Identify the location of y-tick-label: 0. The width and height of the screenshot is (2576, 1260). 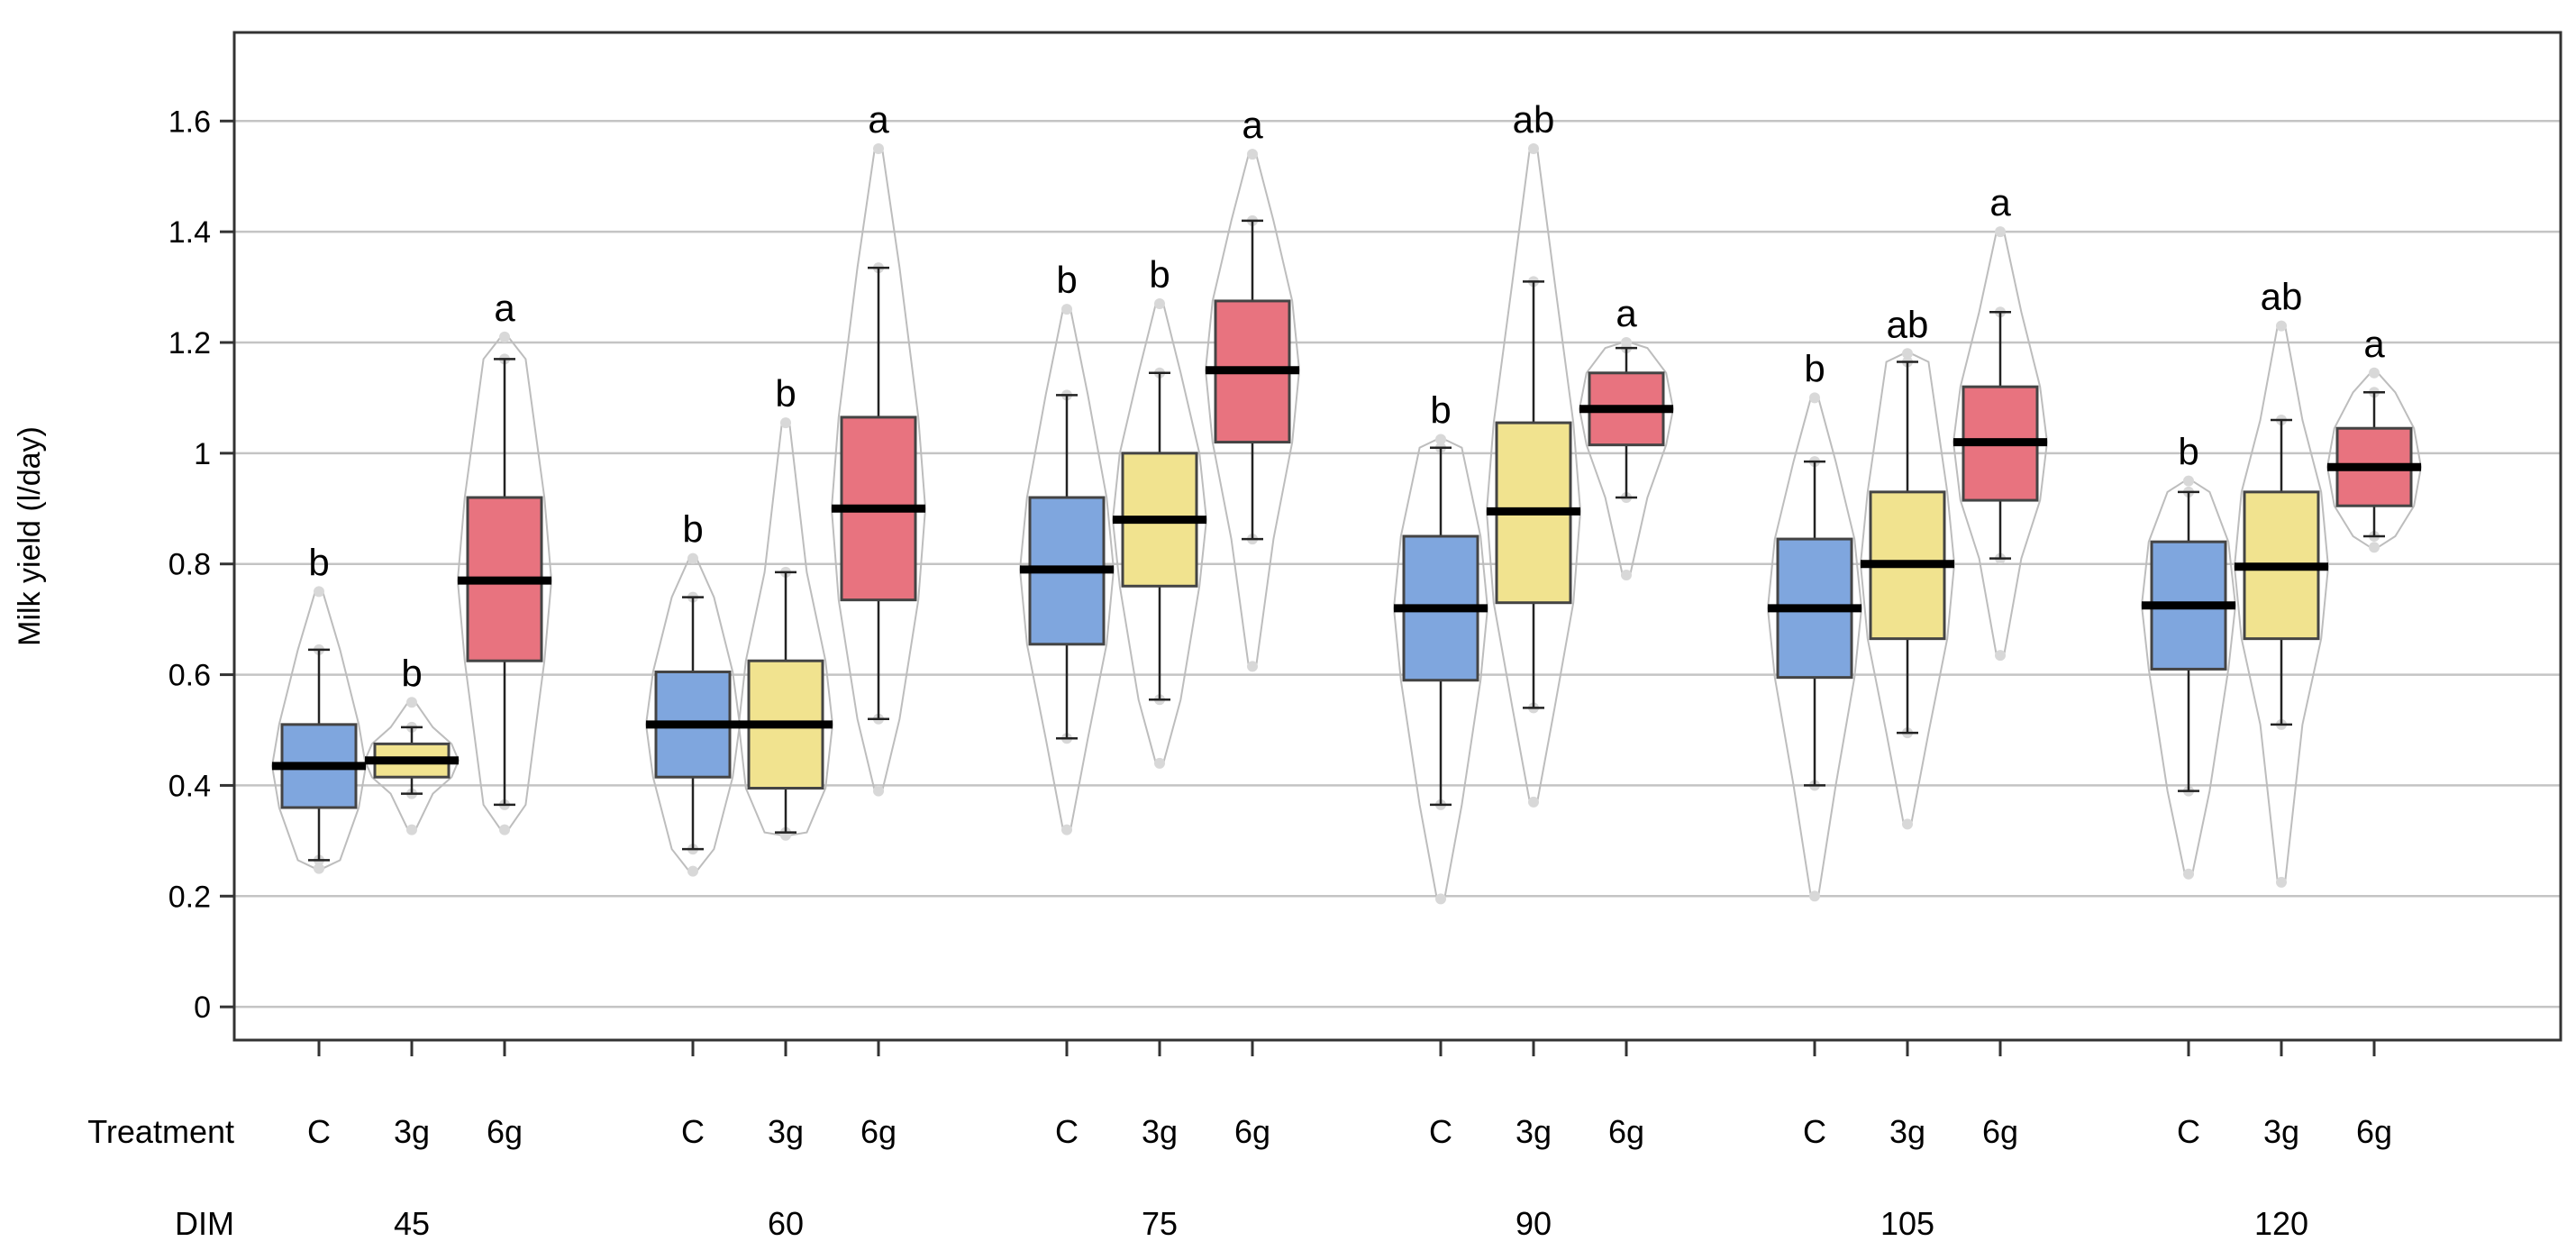
(202, 1008).